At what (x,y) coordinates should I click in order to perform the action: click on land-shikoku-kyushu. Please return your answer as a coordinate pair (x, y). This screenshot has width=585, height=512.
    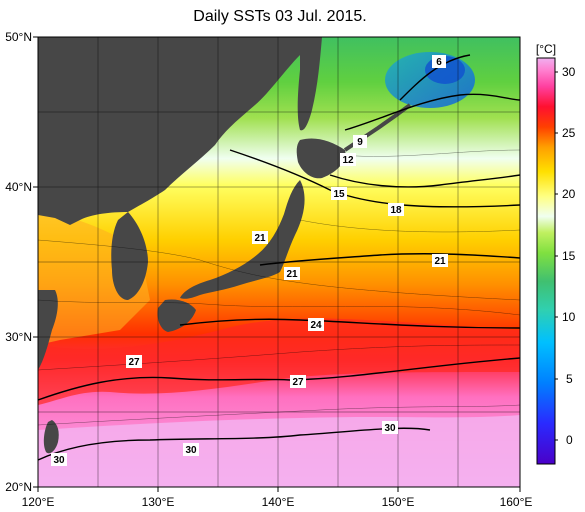
    Looking at the image, I should click on (176, 315).